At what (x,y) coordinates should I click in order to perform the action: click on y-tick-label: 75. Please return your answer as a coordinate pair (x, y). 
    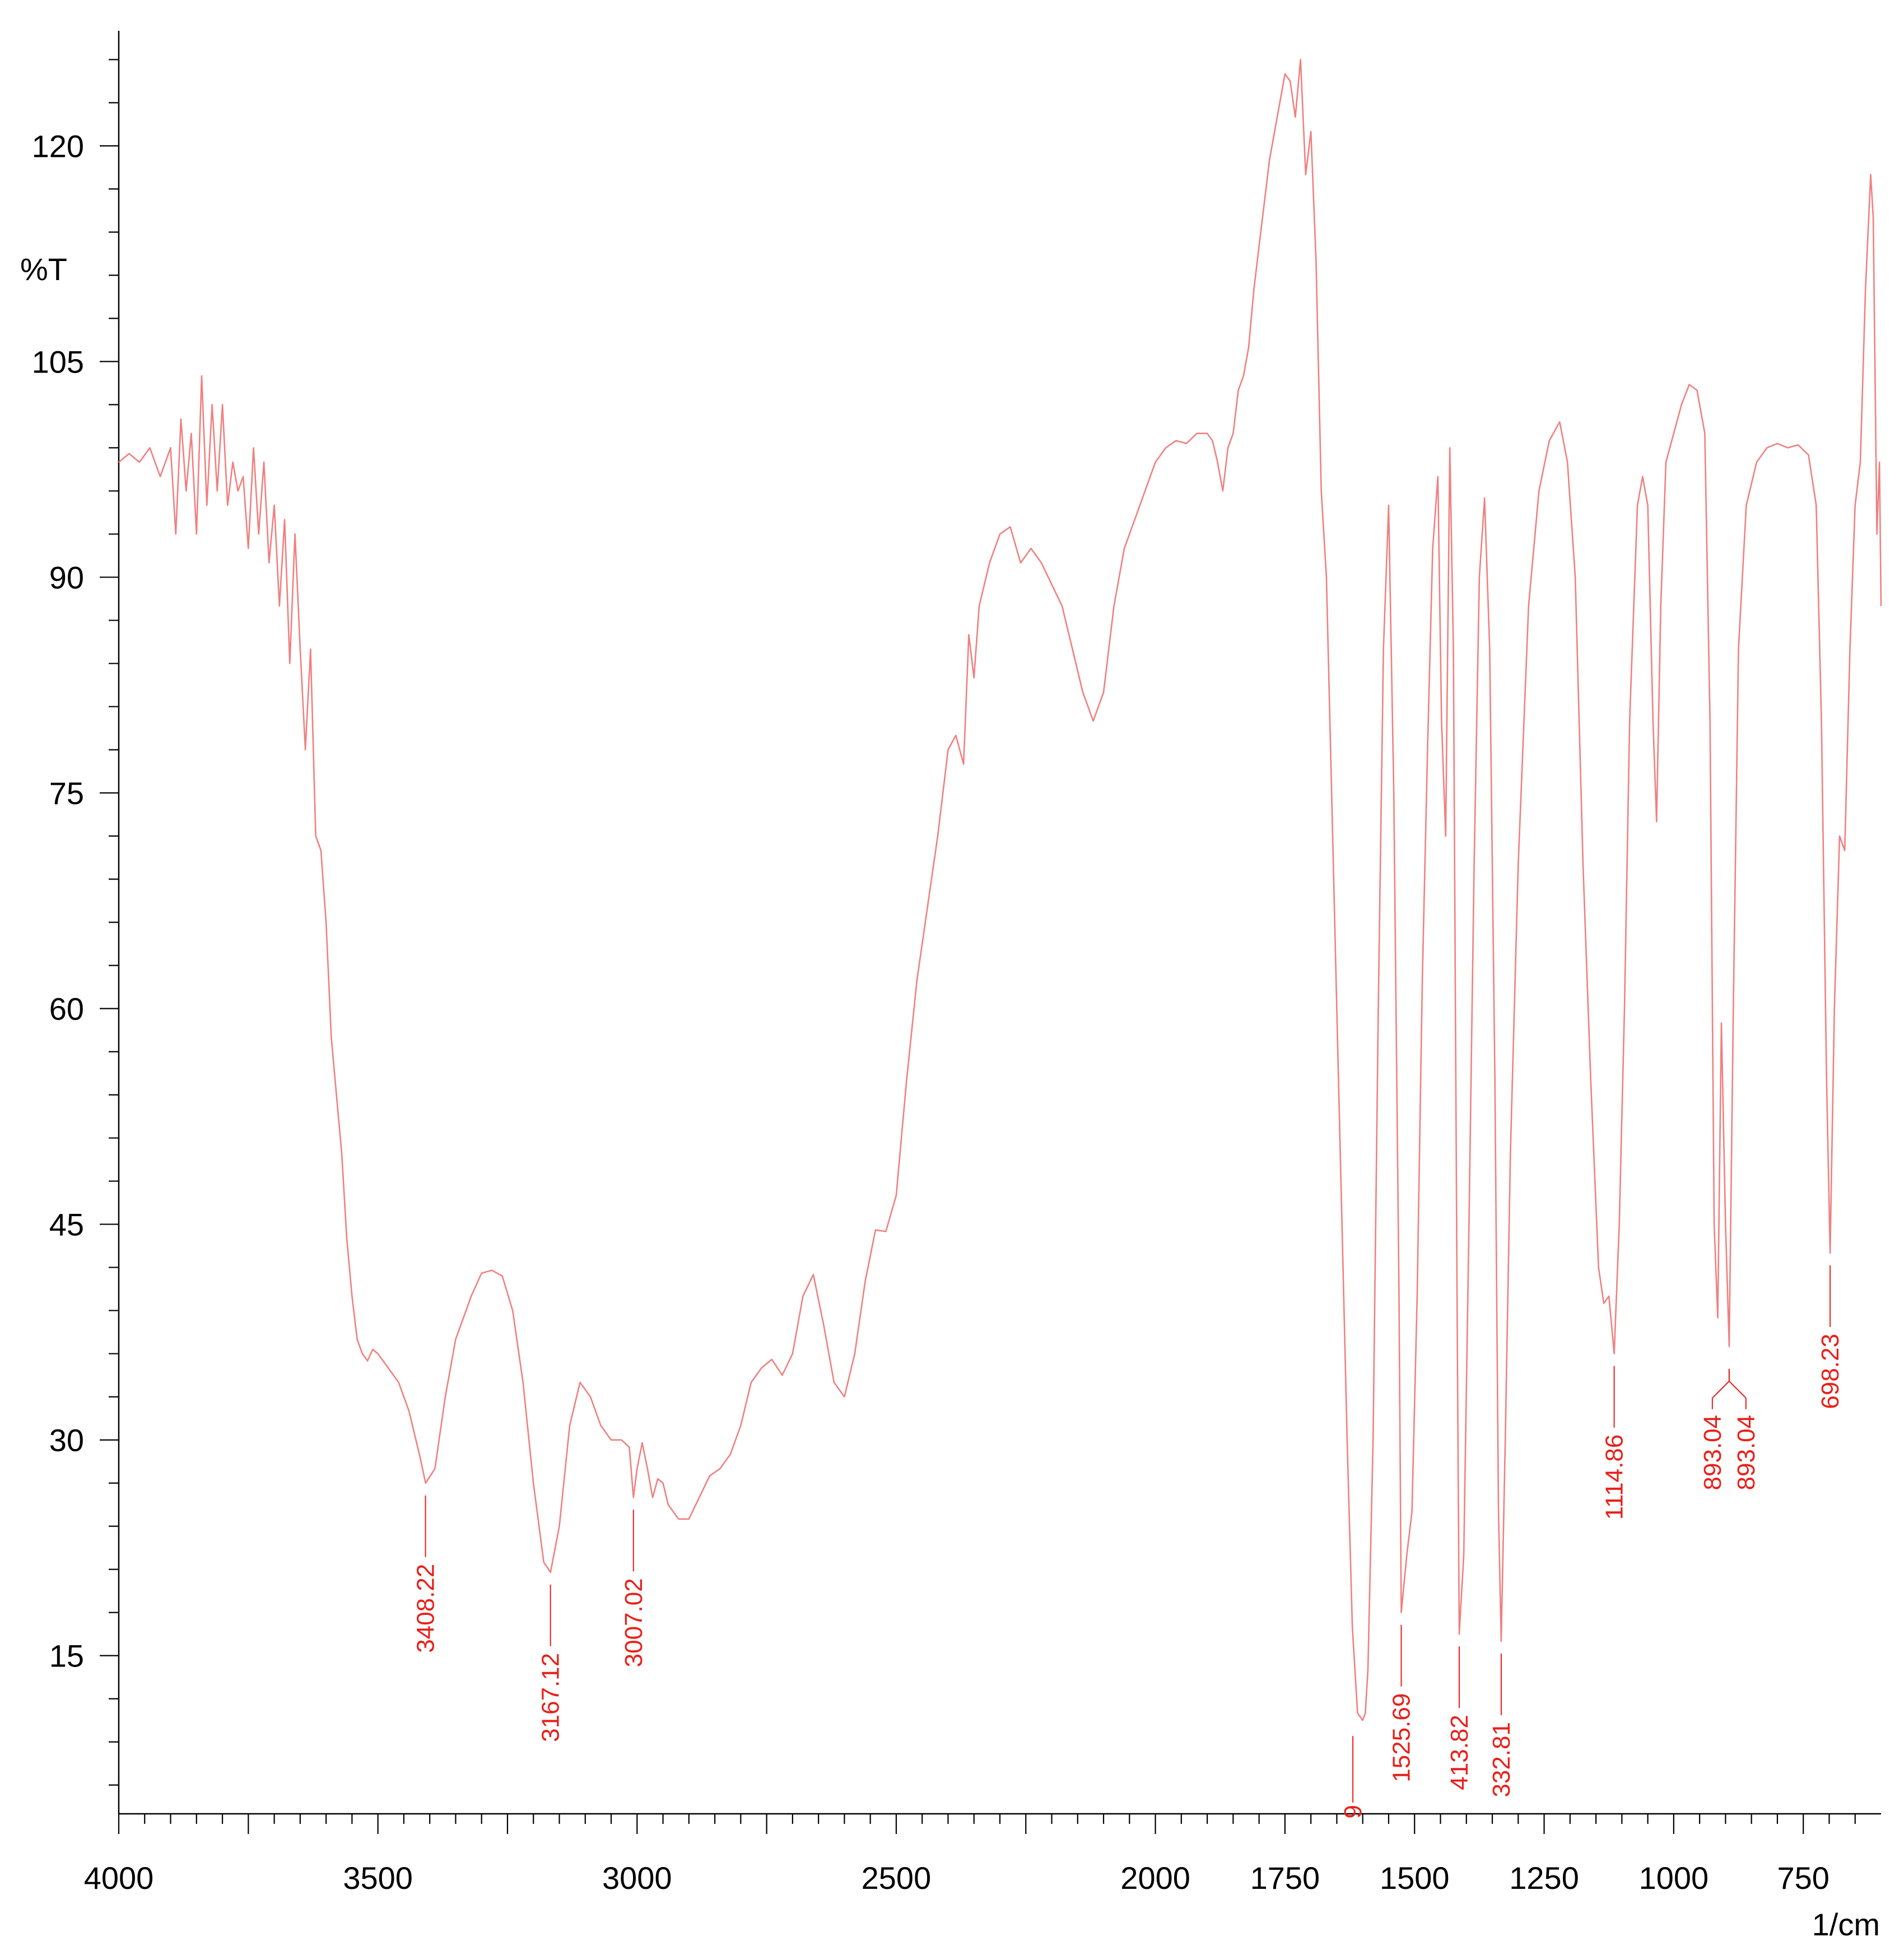
    Looking at the image, I should click on (66, 793).